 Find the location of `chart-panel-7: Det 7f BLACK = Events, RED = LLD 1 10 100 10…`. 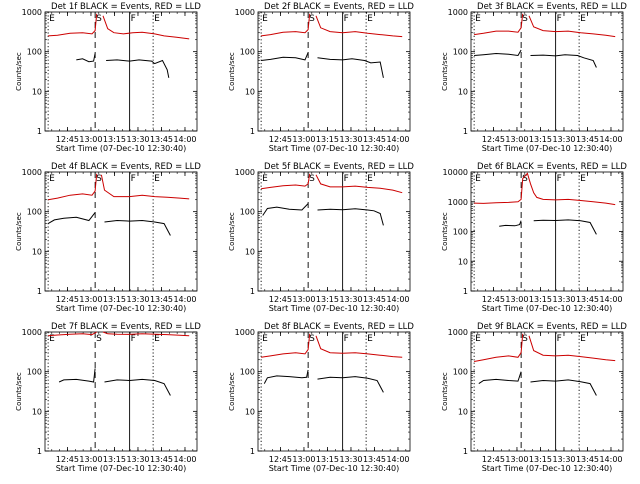

chart-panel-7: Det 7f BLACK = Events, RED = LLD 1 10 100 10… is located at coordinates (108, 397).